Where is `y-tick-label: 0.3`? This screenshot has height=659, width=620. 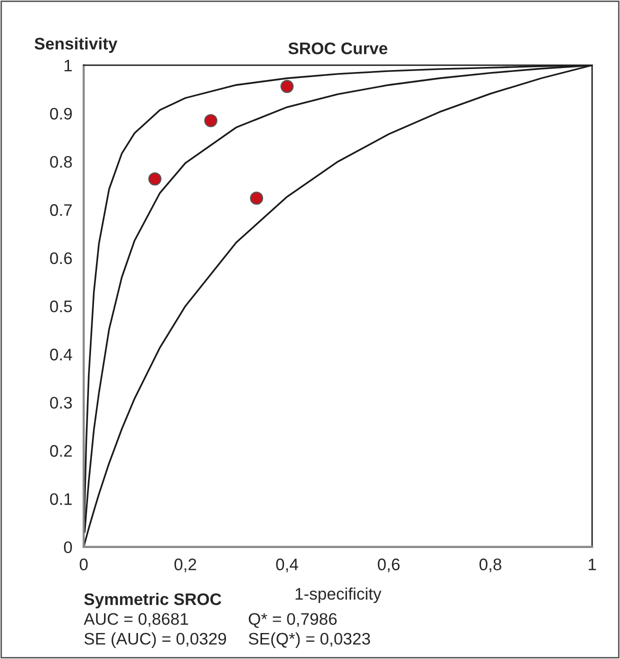 y-tick-label: 0.3 is located at coordinates (61, 402).